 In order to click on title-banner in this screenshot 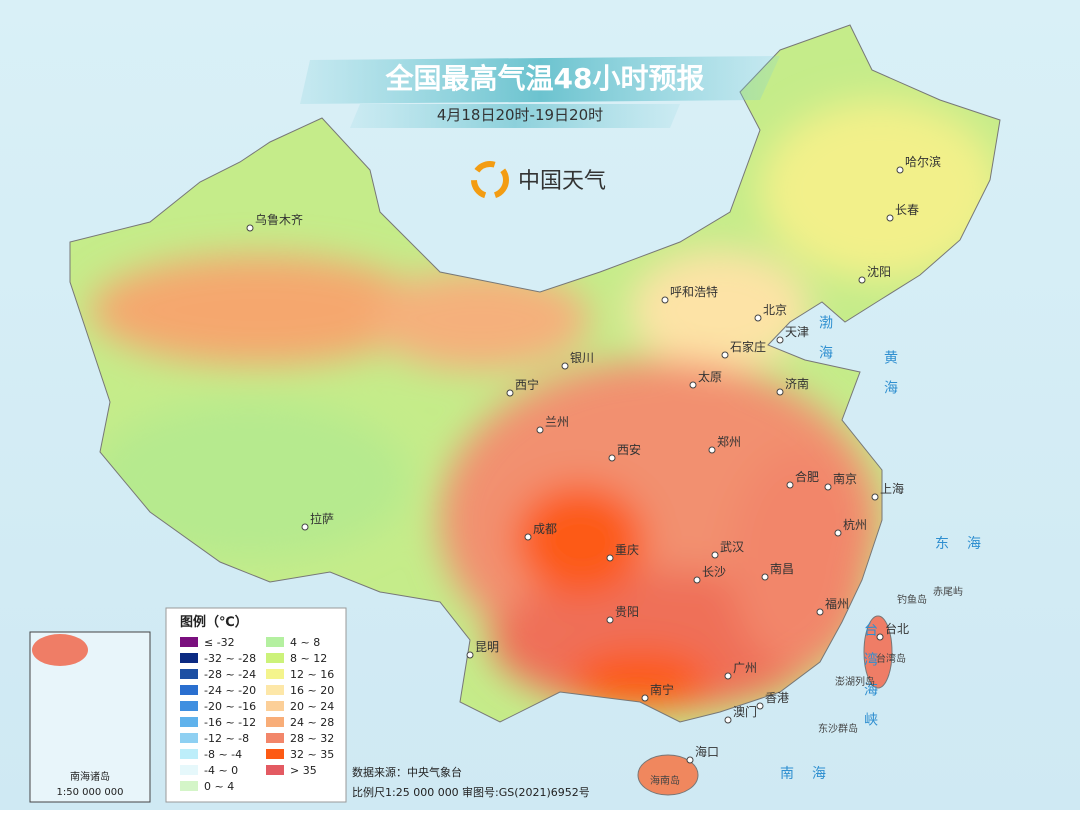, I will do `click(540, 80)`.